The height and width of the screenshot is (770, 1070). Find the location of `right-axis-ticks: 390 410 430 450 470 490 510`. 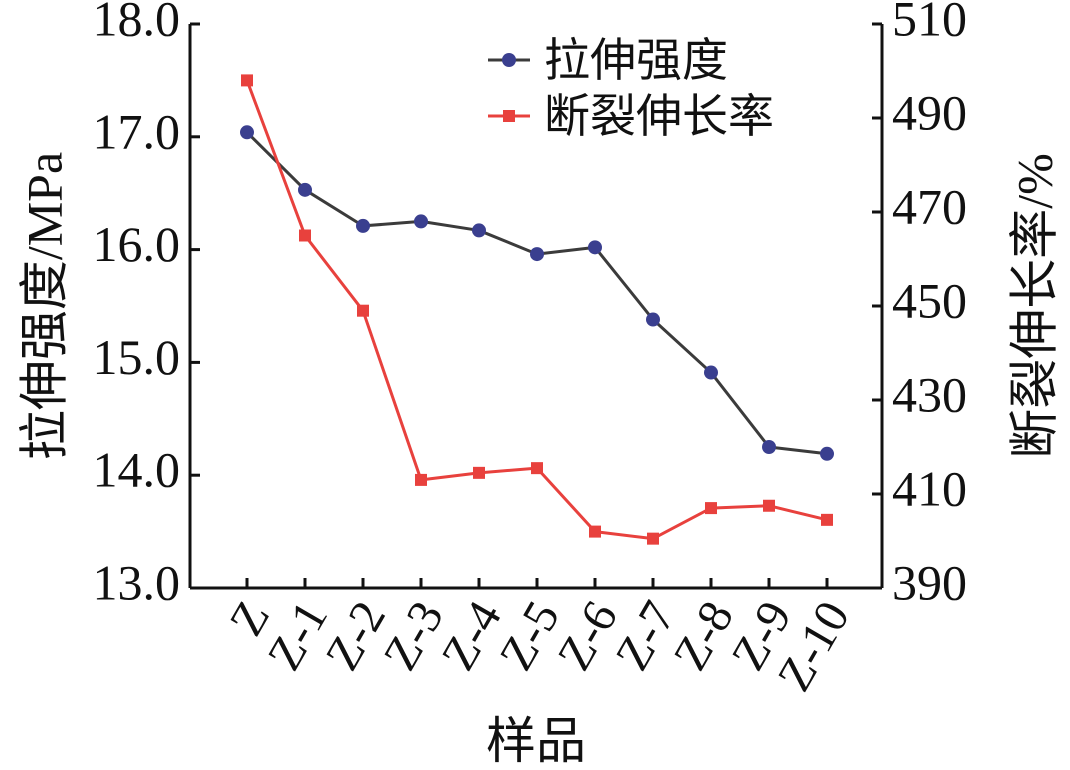

right-axis-ticks: 390 410 430 450 470 490 510 is located at coordinates (919, 305).